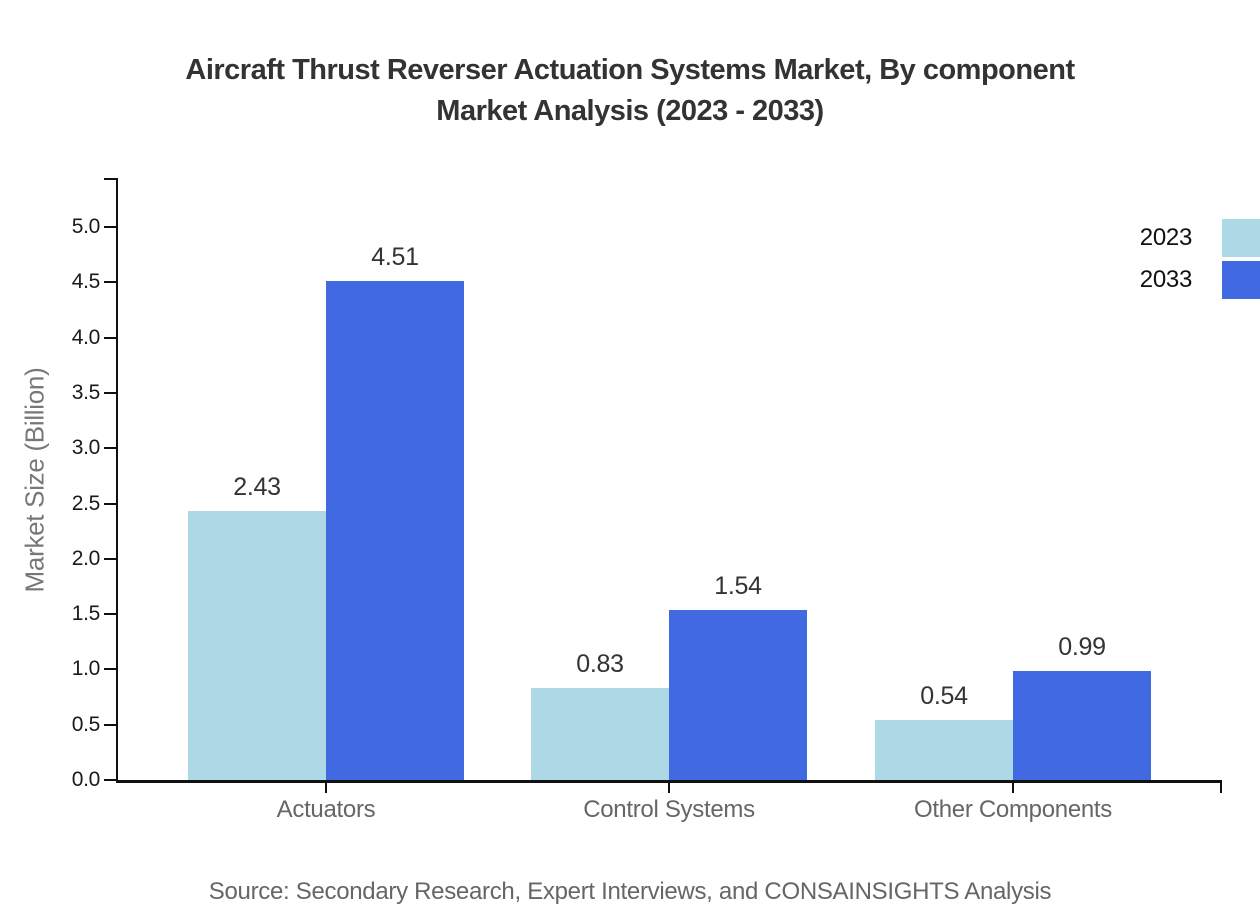 This screenshot has height=920, width=1260. I want to click on bar-2033-control-systems, so click(738, 695).